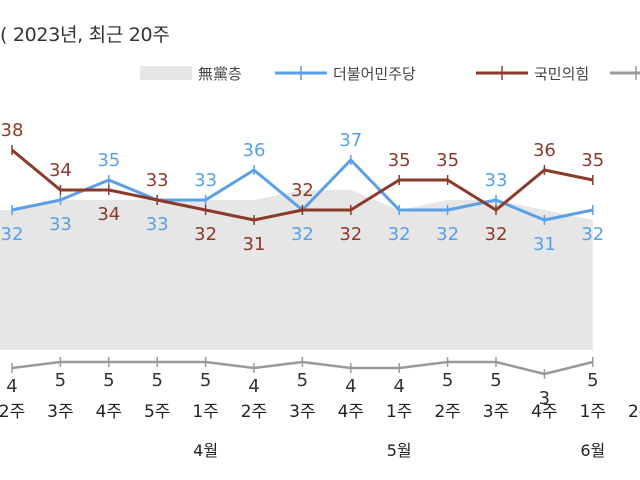 This screenshot has width=640, height=480. What do you see at coordinates (592, 380) in the screenshot?
I see `data-label-3-12: 5` at bounding box center [592, 380].